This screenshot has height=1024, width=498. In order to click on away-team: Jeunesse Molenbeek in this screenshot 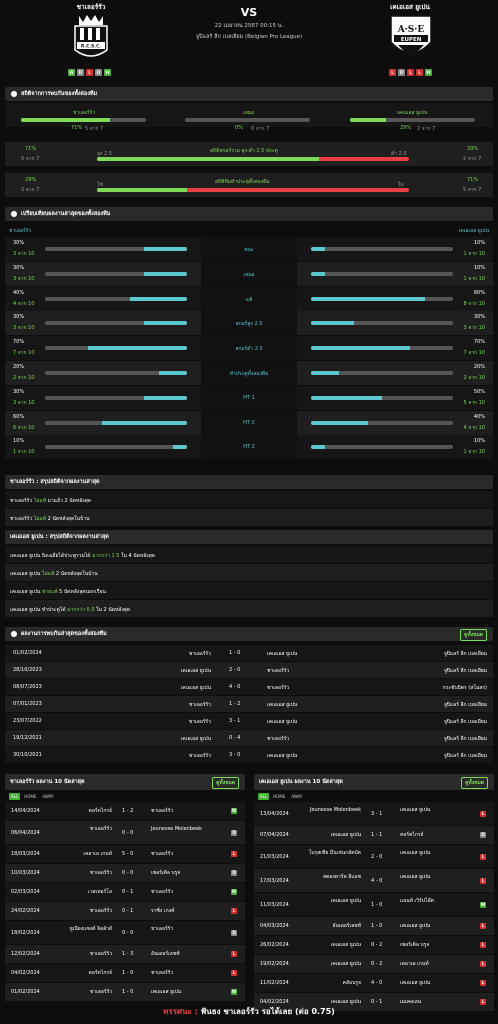, I will do `click(177, 829)`.